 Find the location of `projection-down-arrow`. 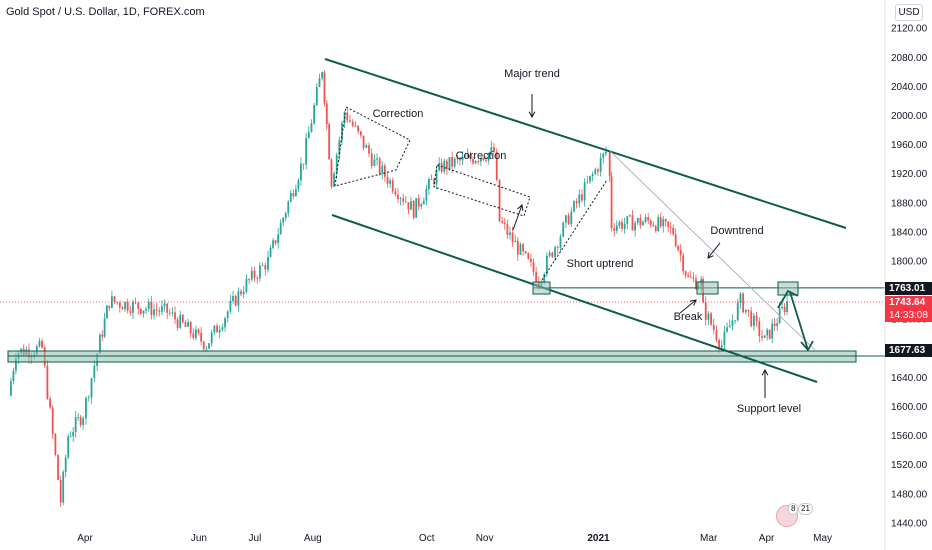

projection-down-arrow is located at coordinates (799, 321).